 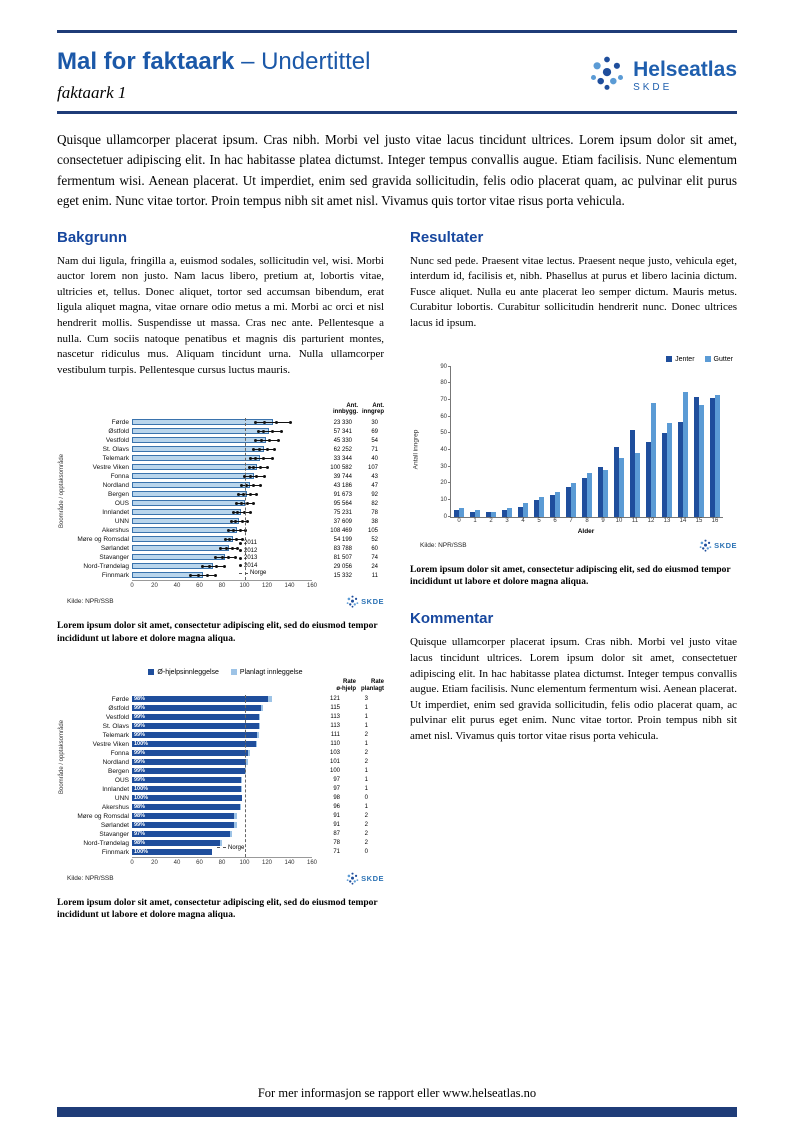 What do you see at coordinates (252, 558) in the screenshot?
I see `chart-legend: 2011 2012 2013 2014 Norge` at bounding box center [252, 558].